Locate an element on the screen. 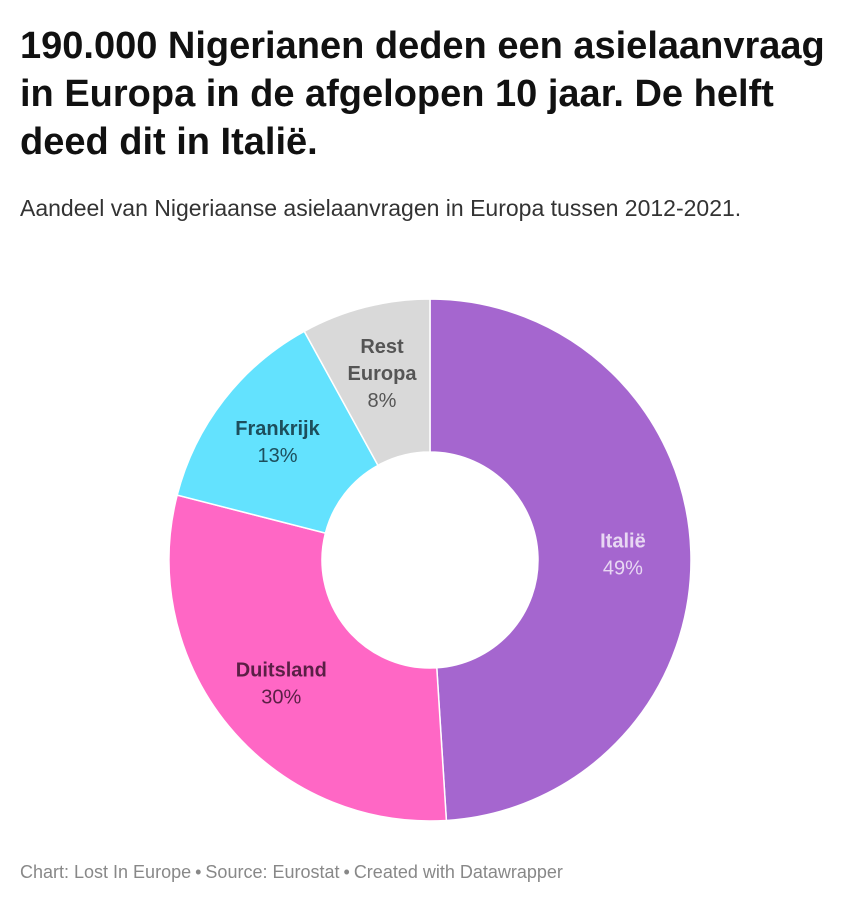  slice-frankrijk is located at coordinates (277, 432).